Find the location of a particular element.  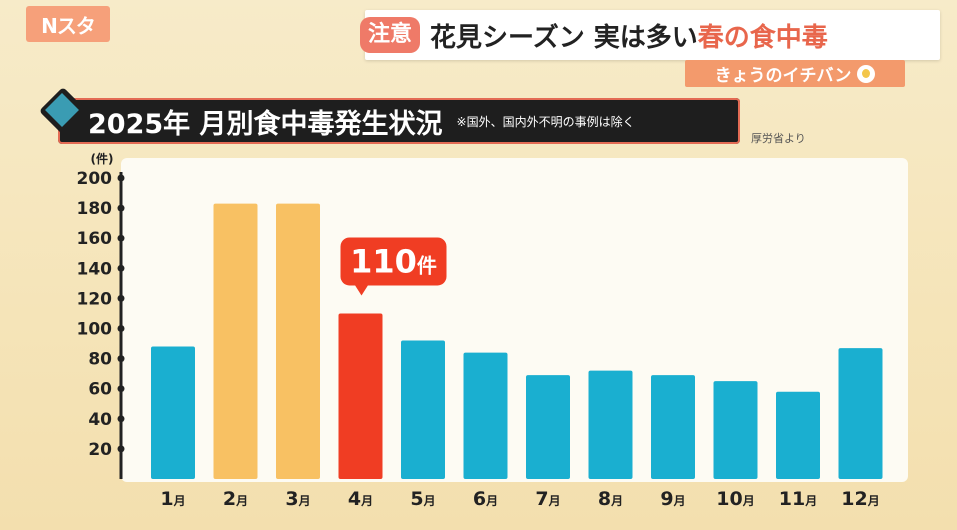

y-tick-label: 120 is located at coordinates (95, 299).